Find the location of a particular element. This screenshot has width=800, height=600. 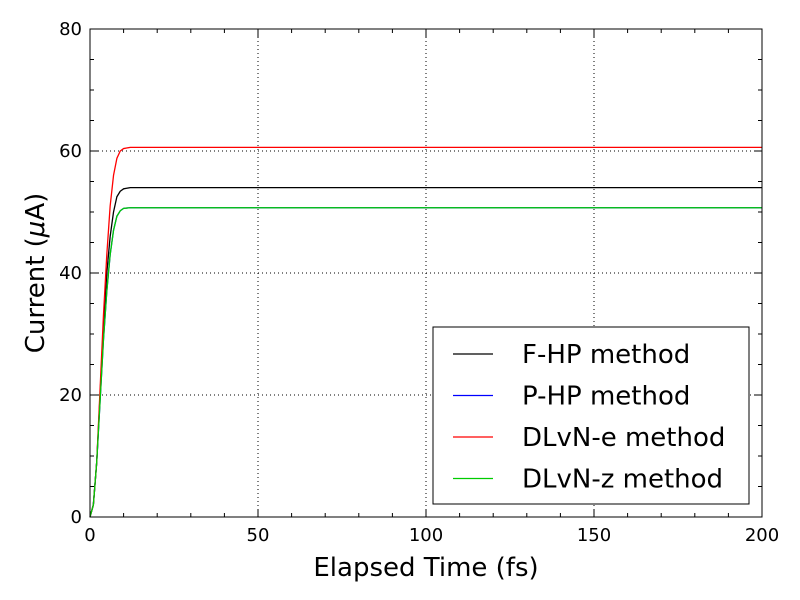

y-tick-label: 80 is located at coordinates (70, 29).